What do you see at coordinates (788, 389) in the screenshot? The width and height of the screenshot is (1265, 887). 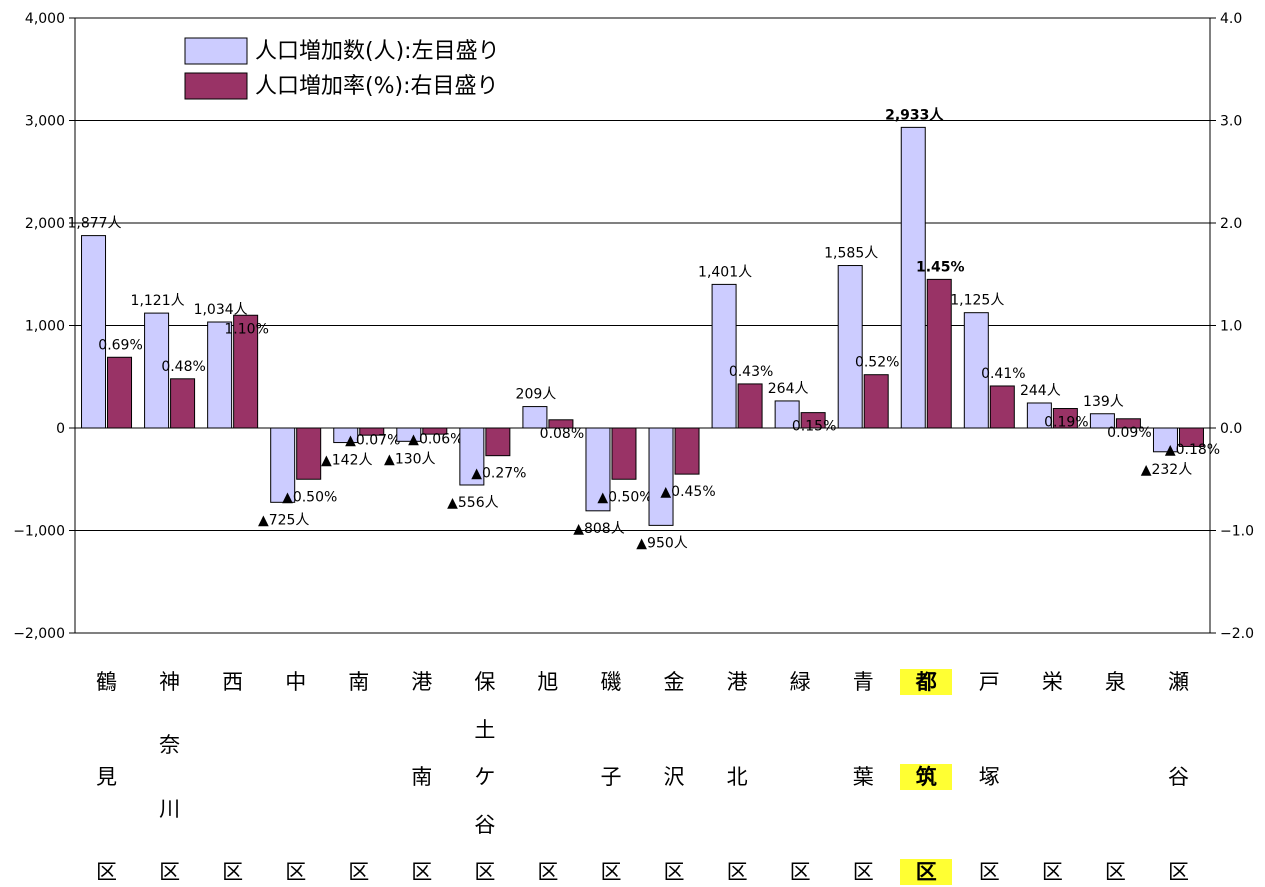 I see `data-label-count: 264人` at bounding box center [788, 389].